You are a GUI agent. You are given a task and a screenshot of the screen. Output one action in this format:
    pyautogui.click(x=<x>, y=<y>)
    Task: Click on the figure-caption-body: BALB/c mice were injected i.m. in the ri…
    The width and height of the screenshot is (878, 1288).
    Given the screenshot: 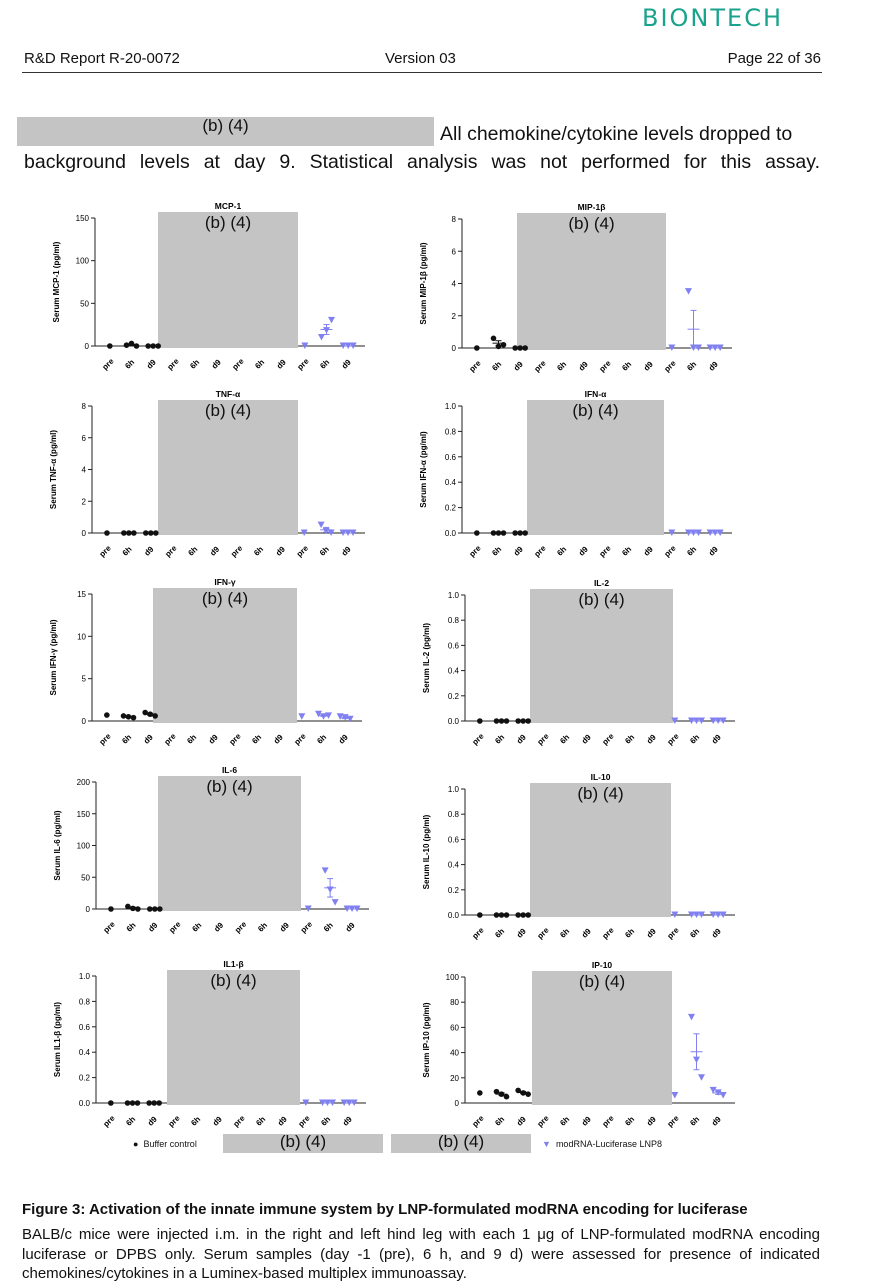 What is the action you would take?
    pyautogui.click(x=421, y=1254)
    